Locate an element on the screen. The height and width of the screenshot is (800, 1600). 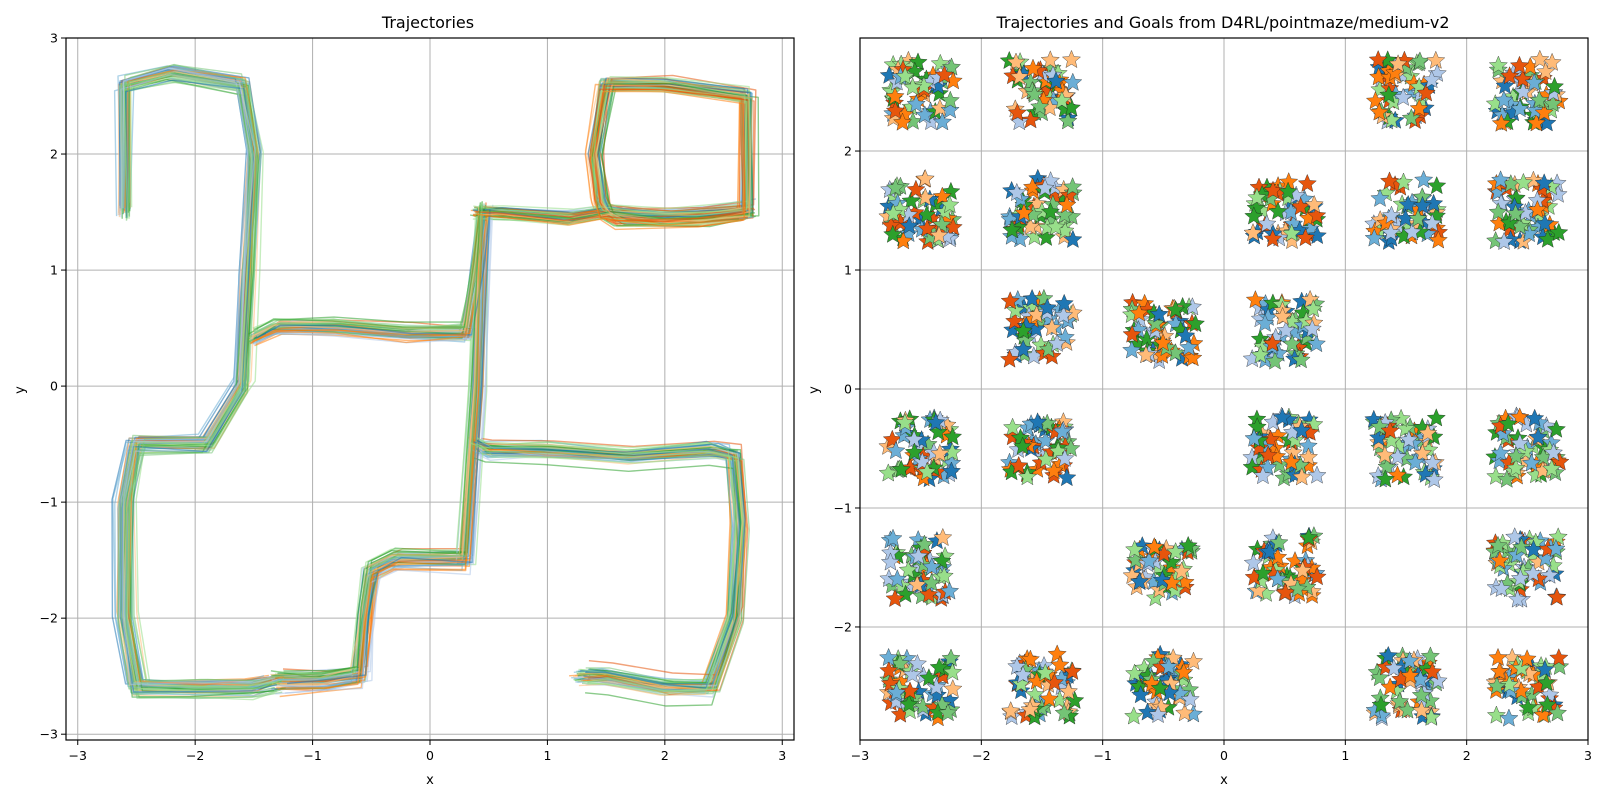
right-y-tick-label: 0 is located at coordinates (848, 389).